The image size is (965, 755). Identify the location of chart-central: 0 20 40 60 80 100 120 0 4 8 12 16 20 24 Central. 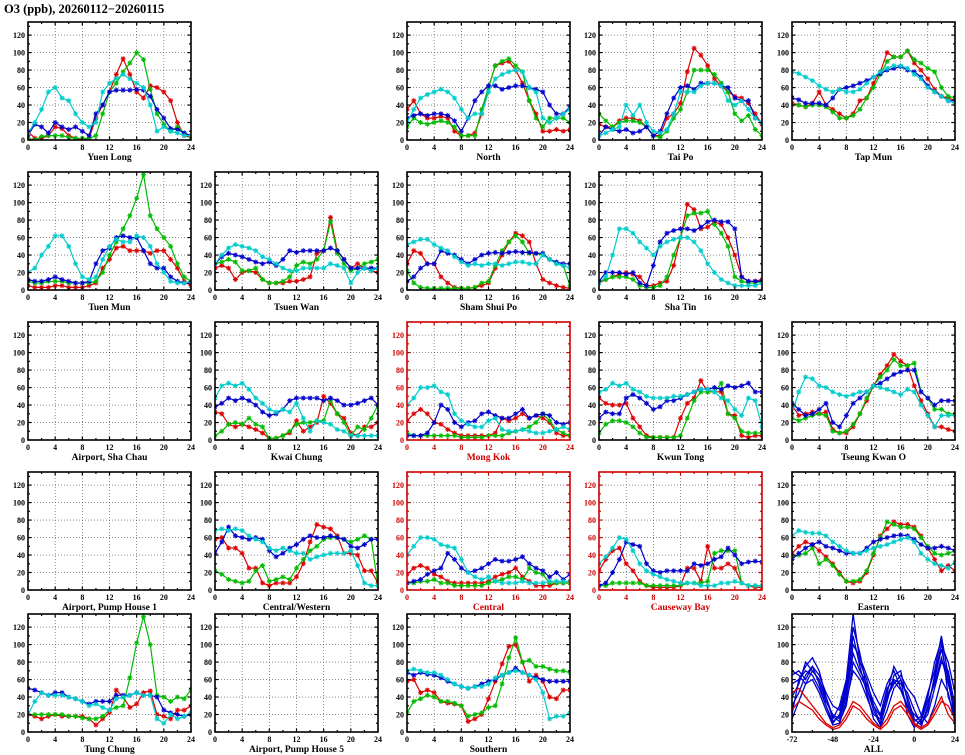
(477, 538).